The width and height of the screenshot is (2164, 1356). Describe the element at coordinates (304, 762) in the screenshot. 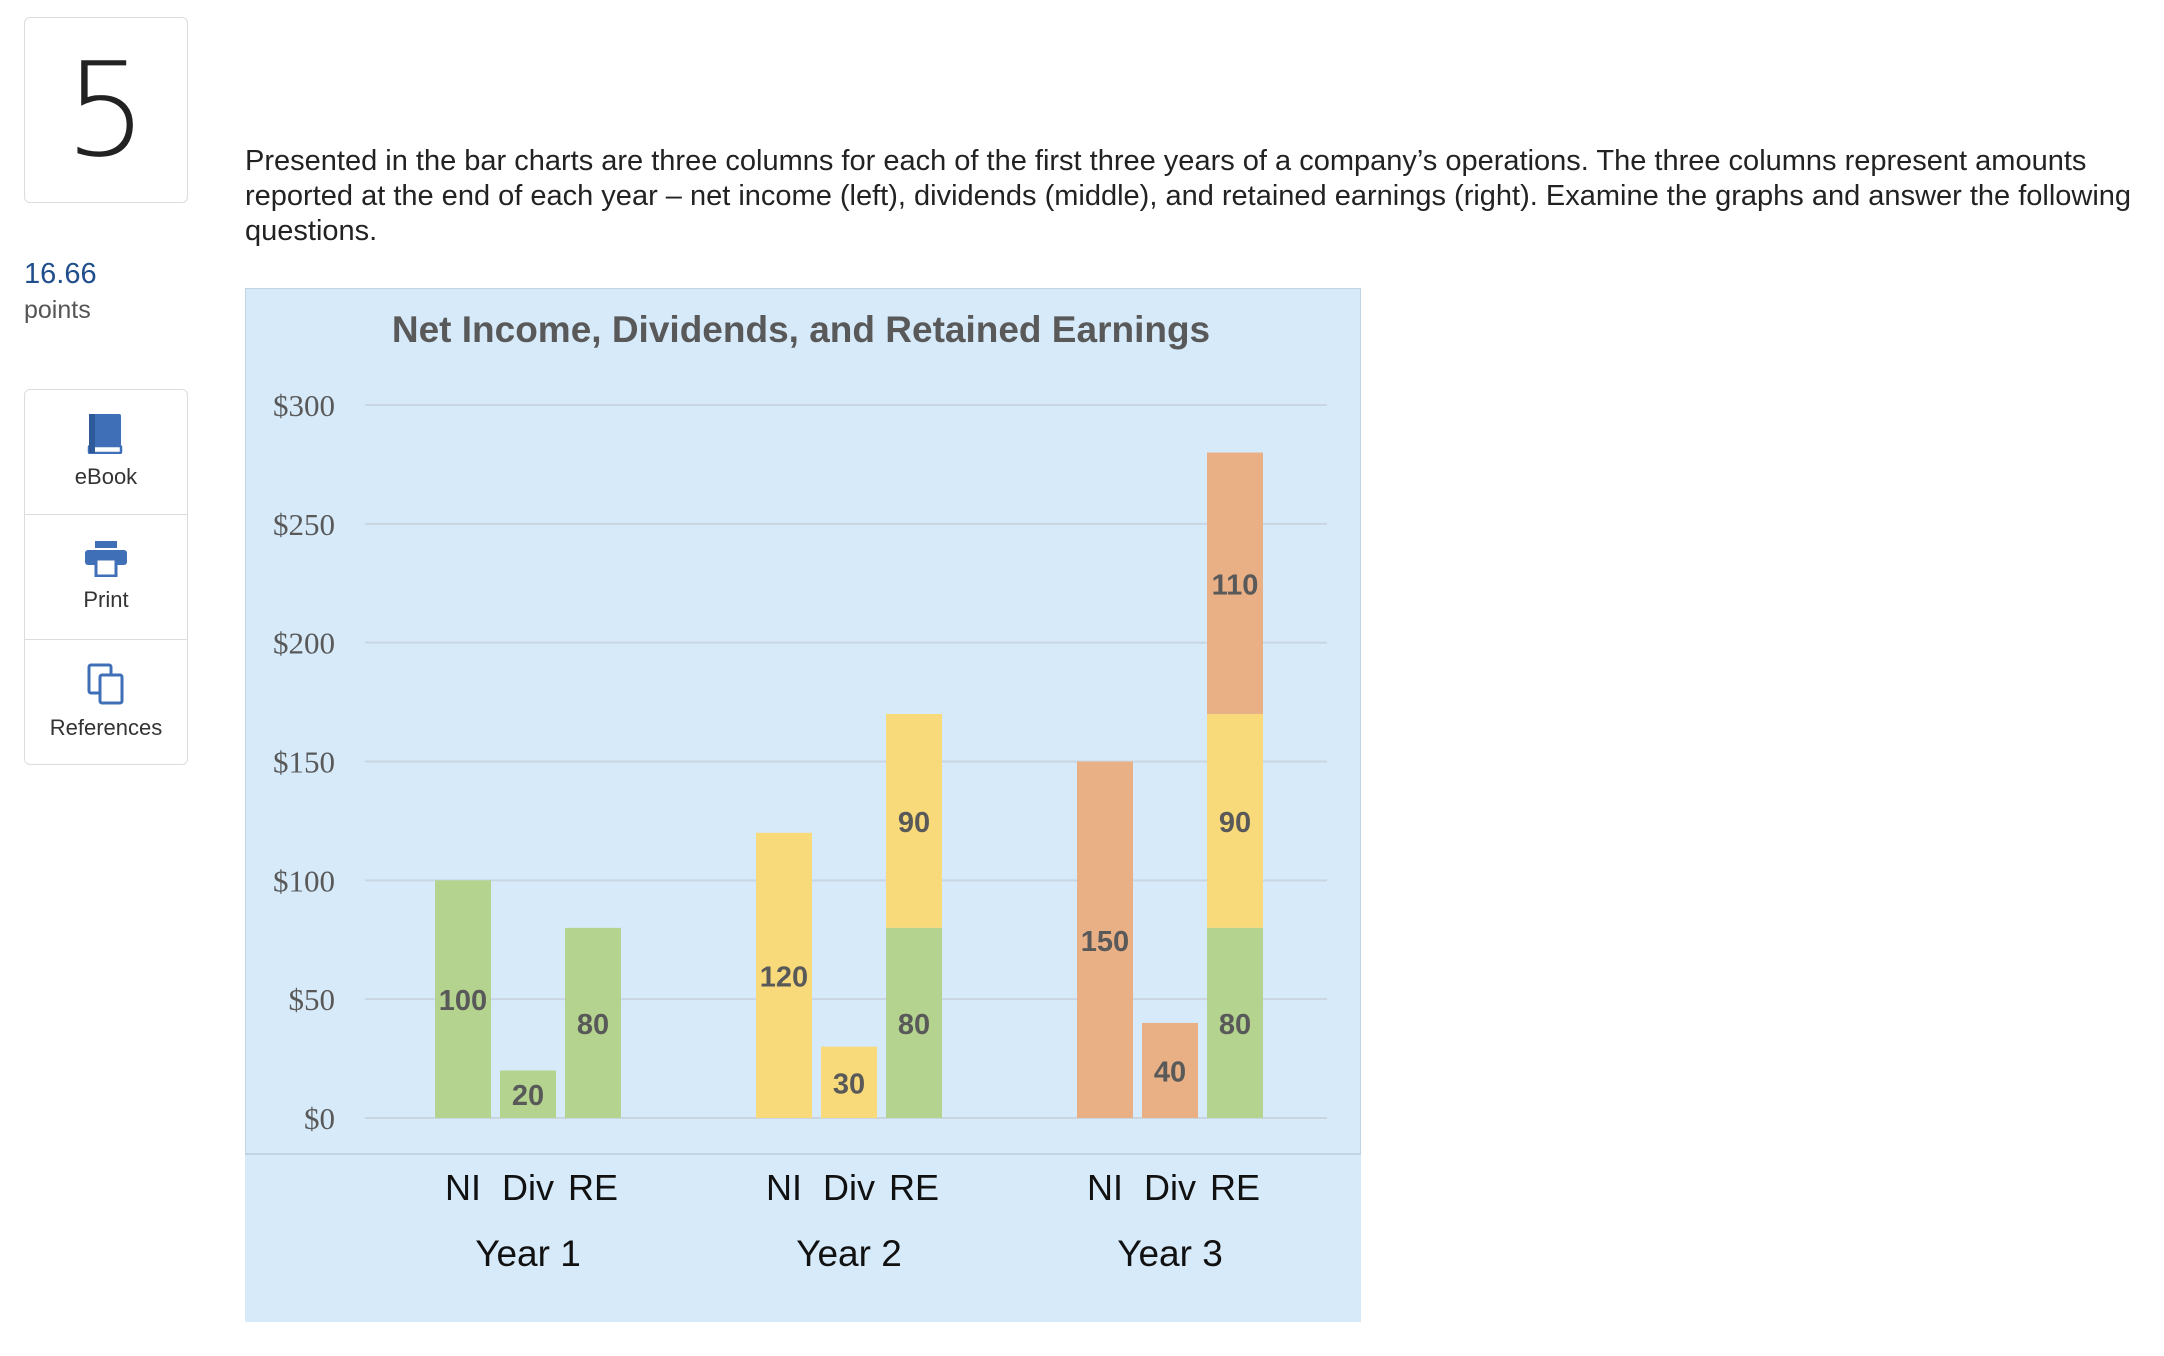

I see `y-tick-label: $150` at that location.